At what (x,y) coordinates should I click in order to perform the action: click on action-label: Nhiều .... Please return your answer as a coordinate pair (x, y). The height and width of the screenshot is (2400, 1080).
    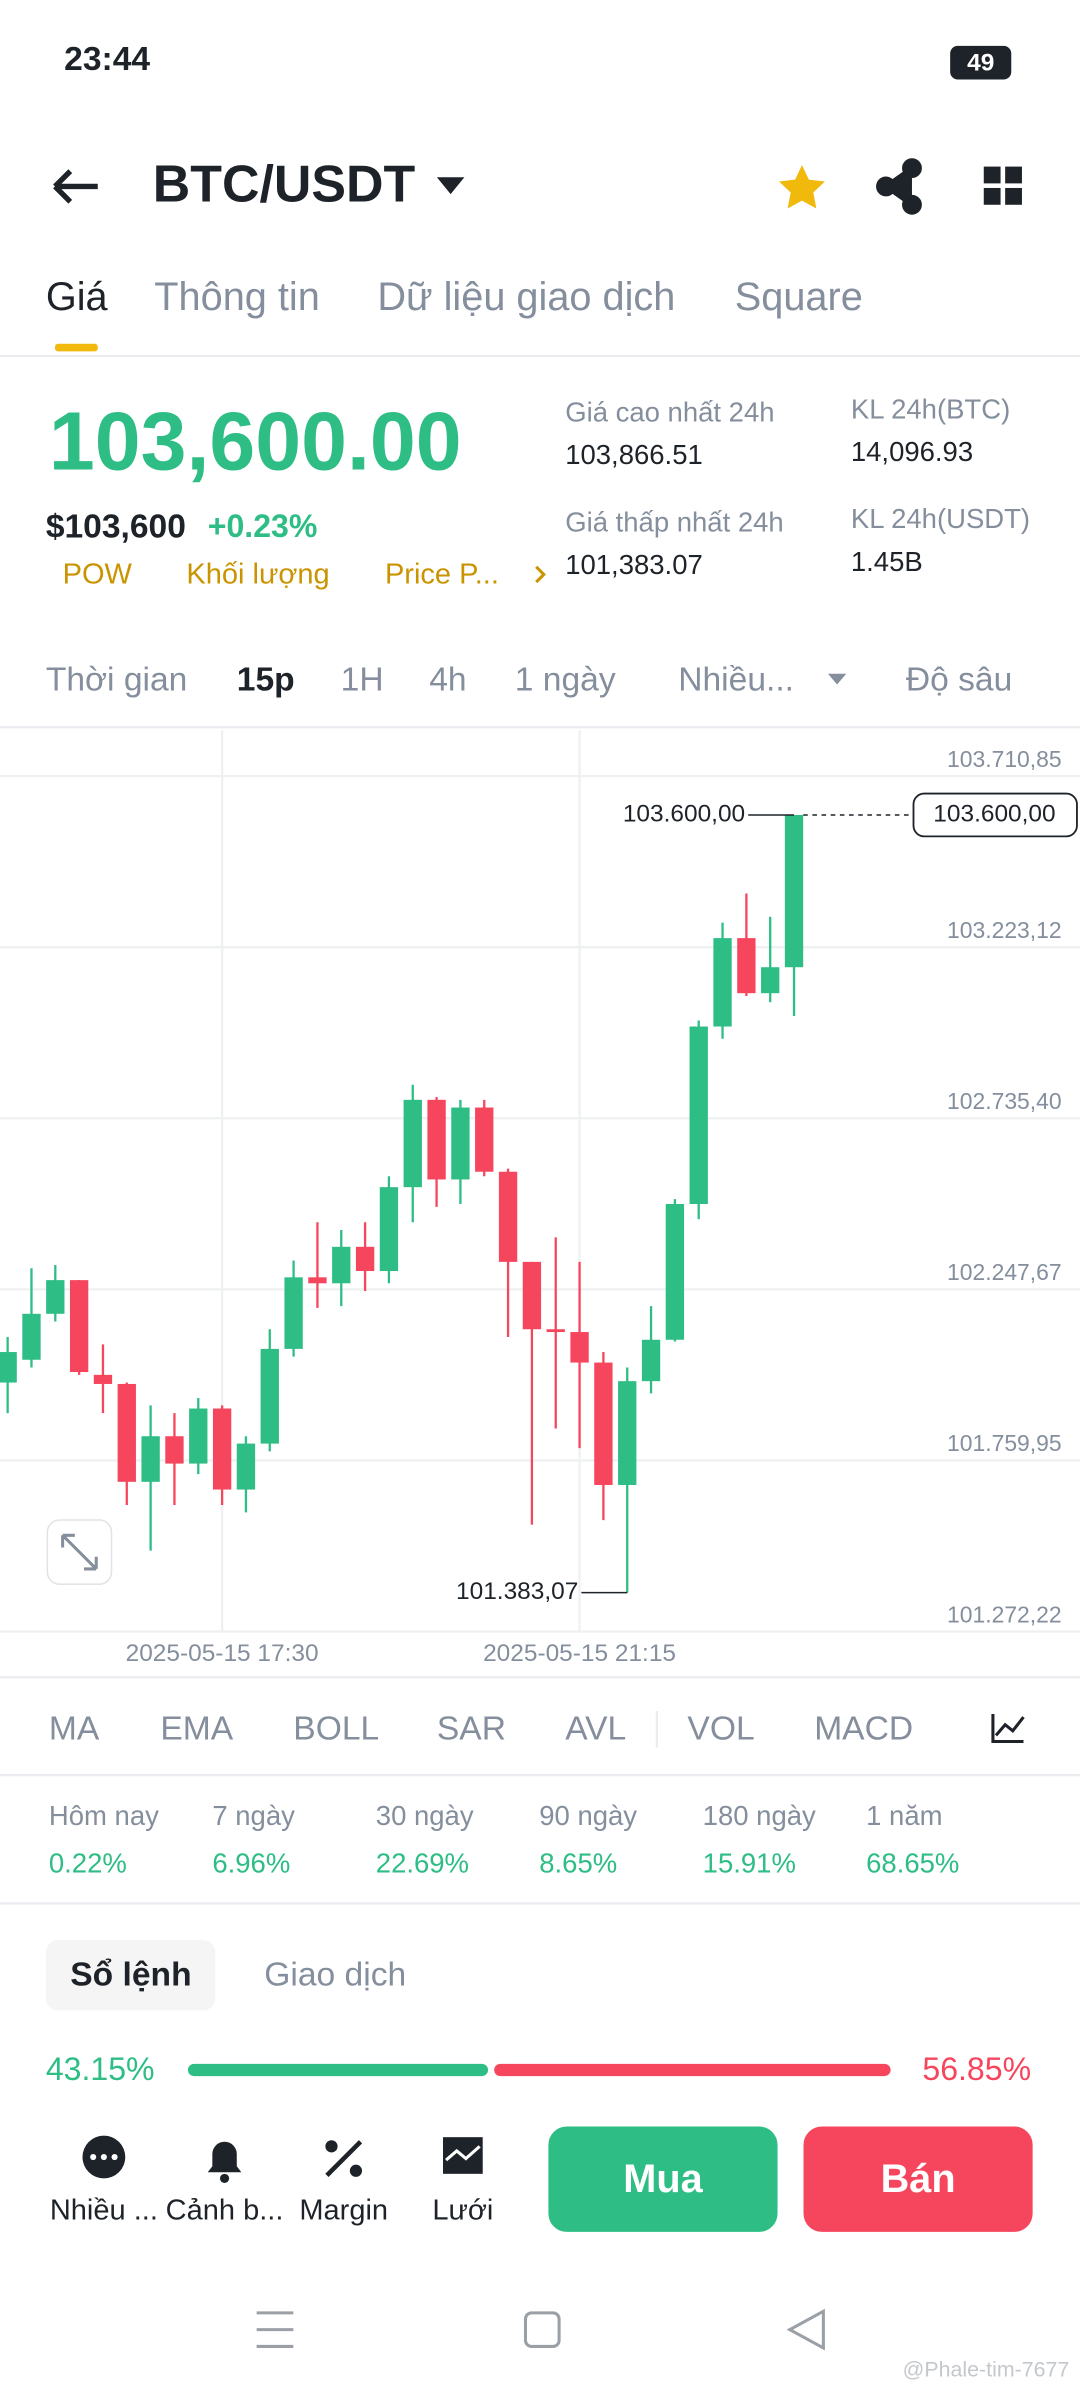
    Looking at the image, I should click on (104, 2211).